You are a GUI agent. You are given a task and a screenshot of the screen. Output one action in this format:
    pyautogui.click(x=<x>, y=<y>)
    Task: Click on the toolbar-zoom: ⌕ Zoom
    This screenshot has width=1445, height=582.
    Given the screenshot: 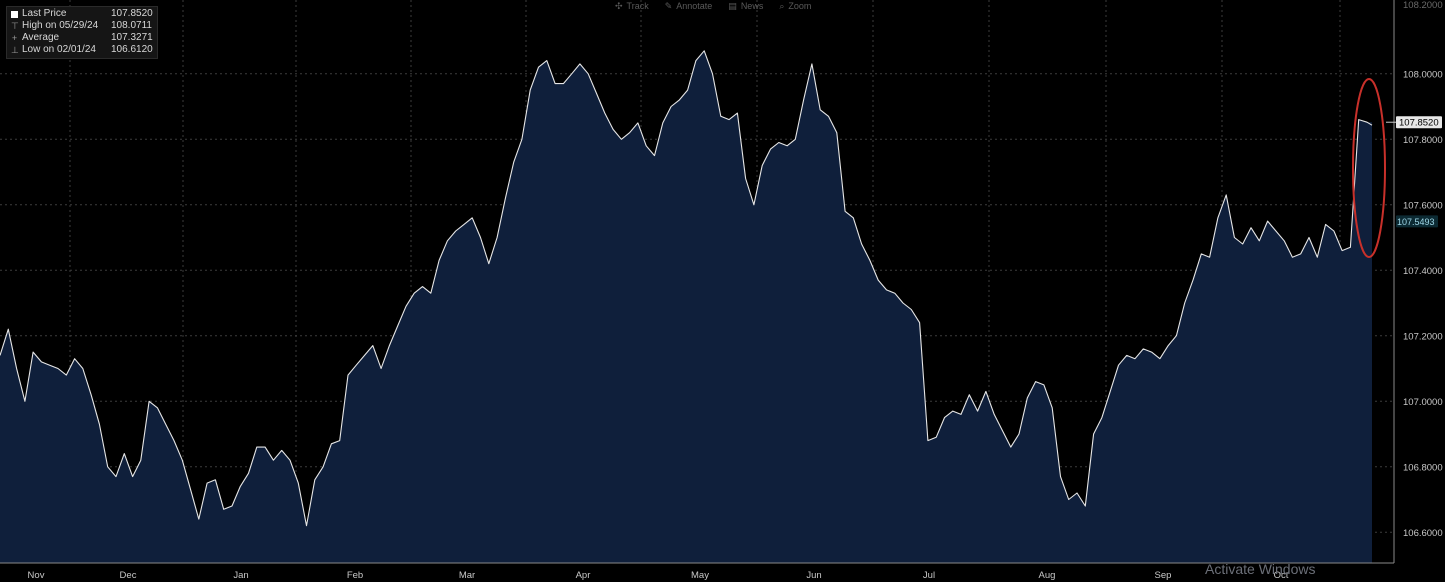 What is the action you would take?
    pyautogui.click(x=795, y=6)
    